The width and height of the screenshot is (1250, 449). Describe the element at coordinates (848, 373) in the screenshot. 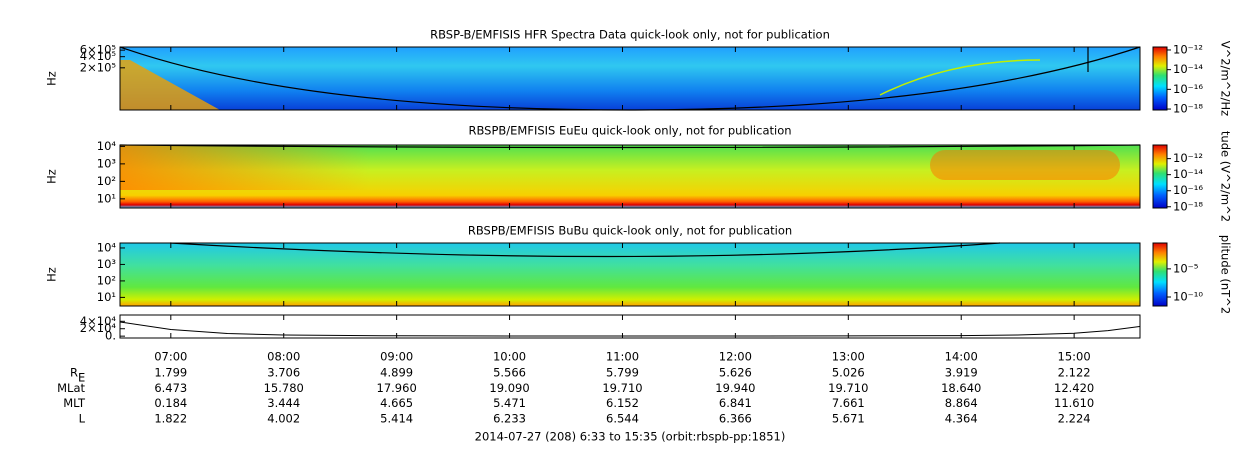

I see `ephemeris-value: 5.026` at that location.